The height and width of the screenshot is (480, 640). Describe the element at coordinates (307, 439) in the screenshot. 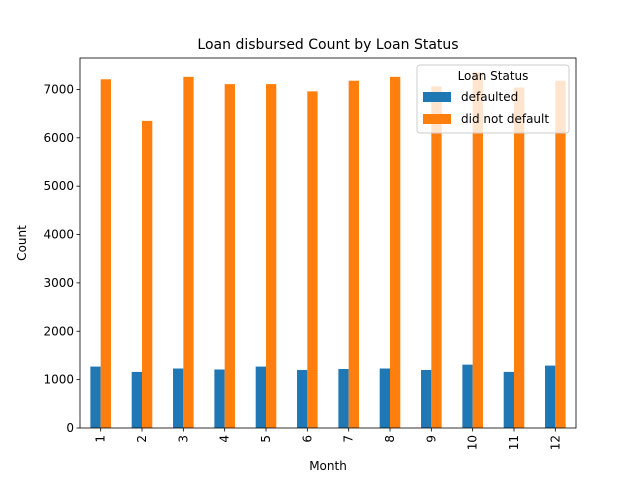

I see `x-tick-label: 6` at that location.